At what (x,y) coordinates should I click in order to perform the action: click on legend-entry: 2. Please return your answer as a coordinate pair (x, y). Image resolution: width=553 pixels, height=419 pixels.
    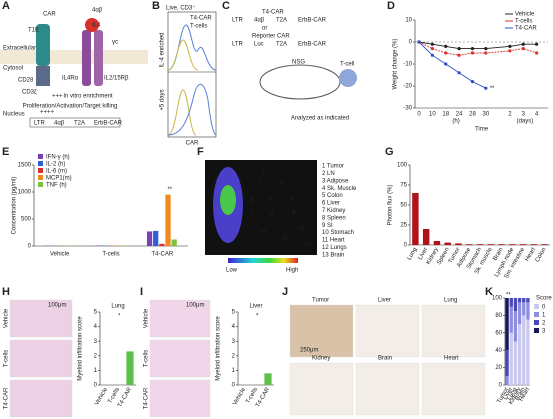
    Looking at the image, I should click on (544, 324).